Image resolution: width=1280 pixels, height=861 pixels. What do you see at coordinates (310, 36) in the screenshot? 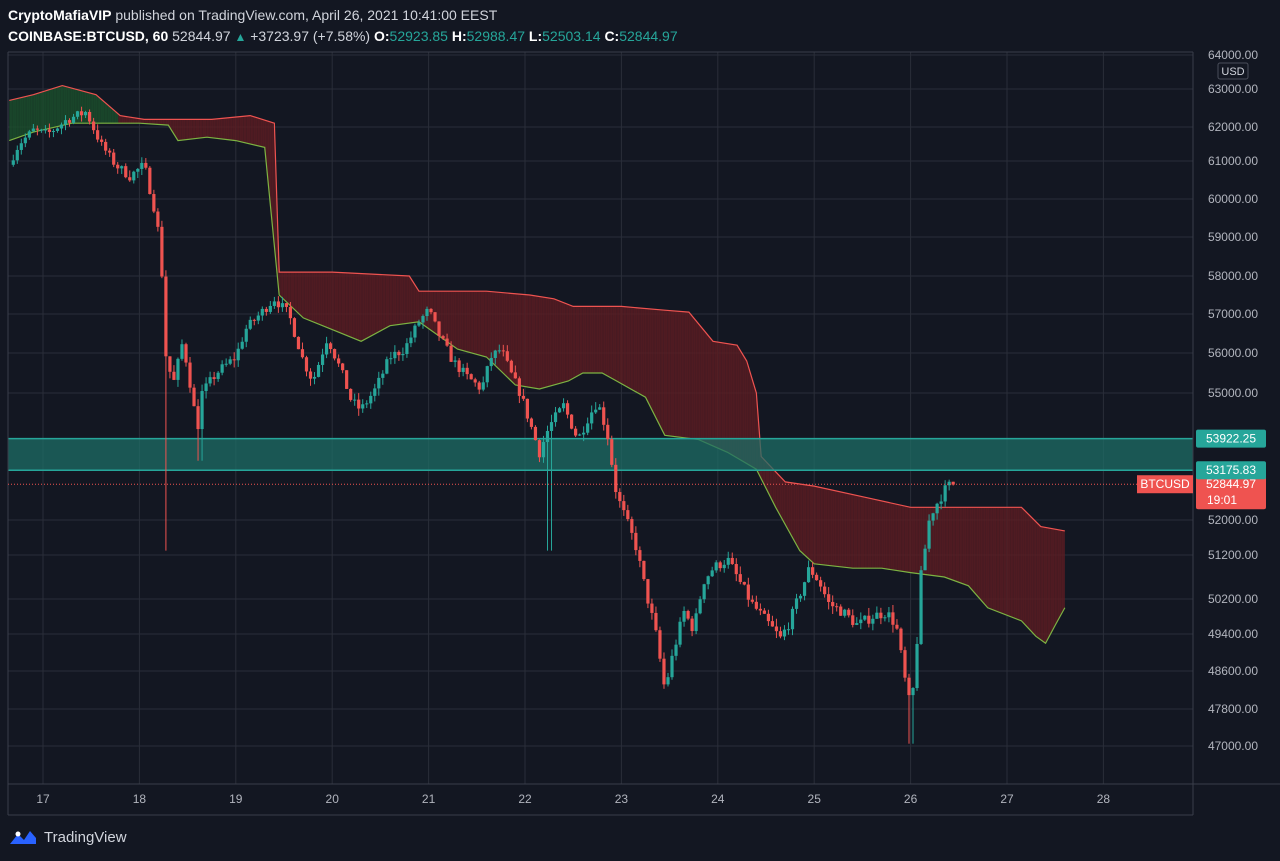
I see `price-change: +3723.97 (+7.58%)` at bounding box center [310, 36].